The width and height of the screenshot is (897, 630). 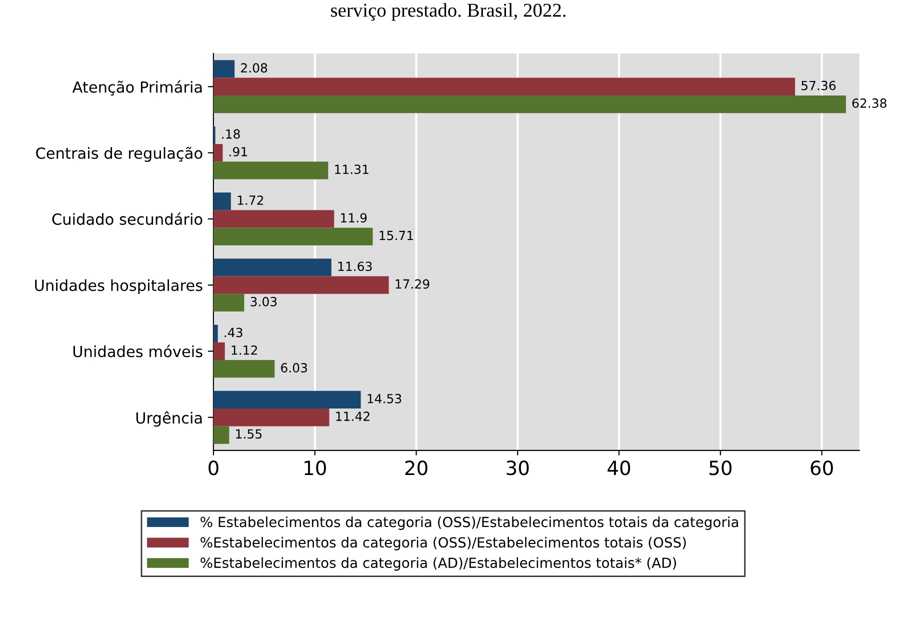 I want to click on x-tick-label: 10, so click(x=315, y=468).